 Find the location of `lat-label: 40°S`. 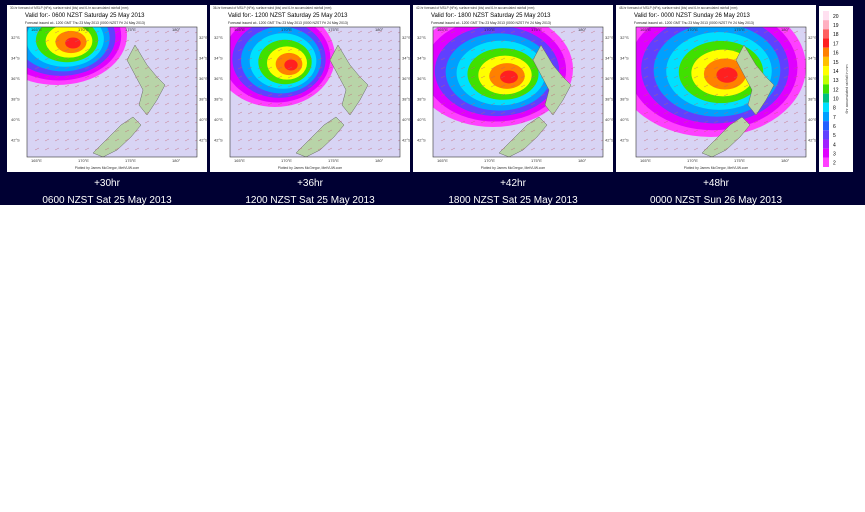

lat-label: 40°S is located at coordinates (609, 119).